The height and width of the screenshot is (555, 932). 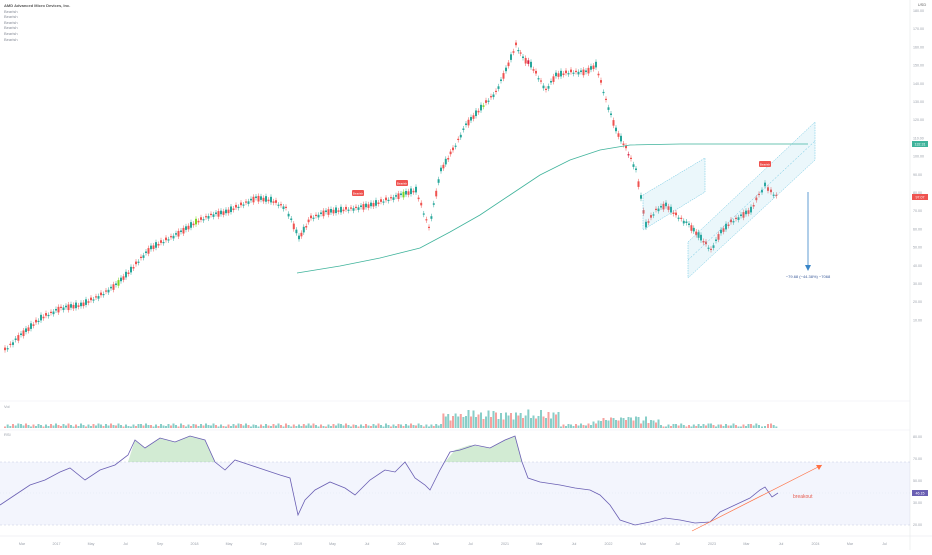 What do you see at coordinates (917, 175) in the screenshot?
I see `y-tick-label: 90.00` at bounding box center [917, 175].